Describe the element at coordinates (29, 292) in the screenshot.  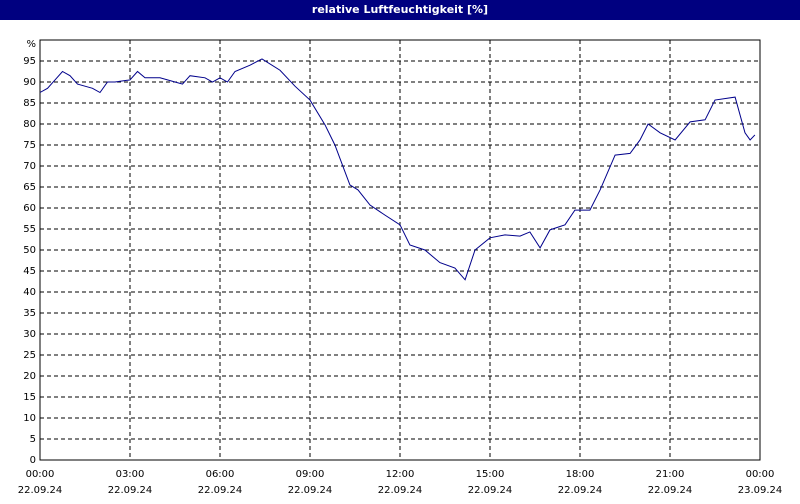
I see `y-tick-label: 40` at that location.